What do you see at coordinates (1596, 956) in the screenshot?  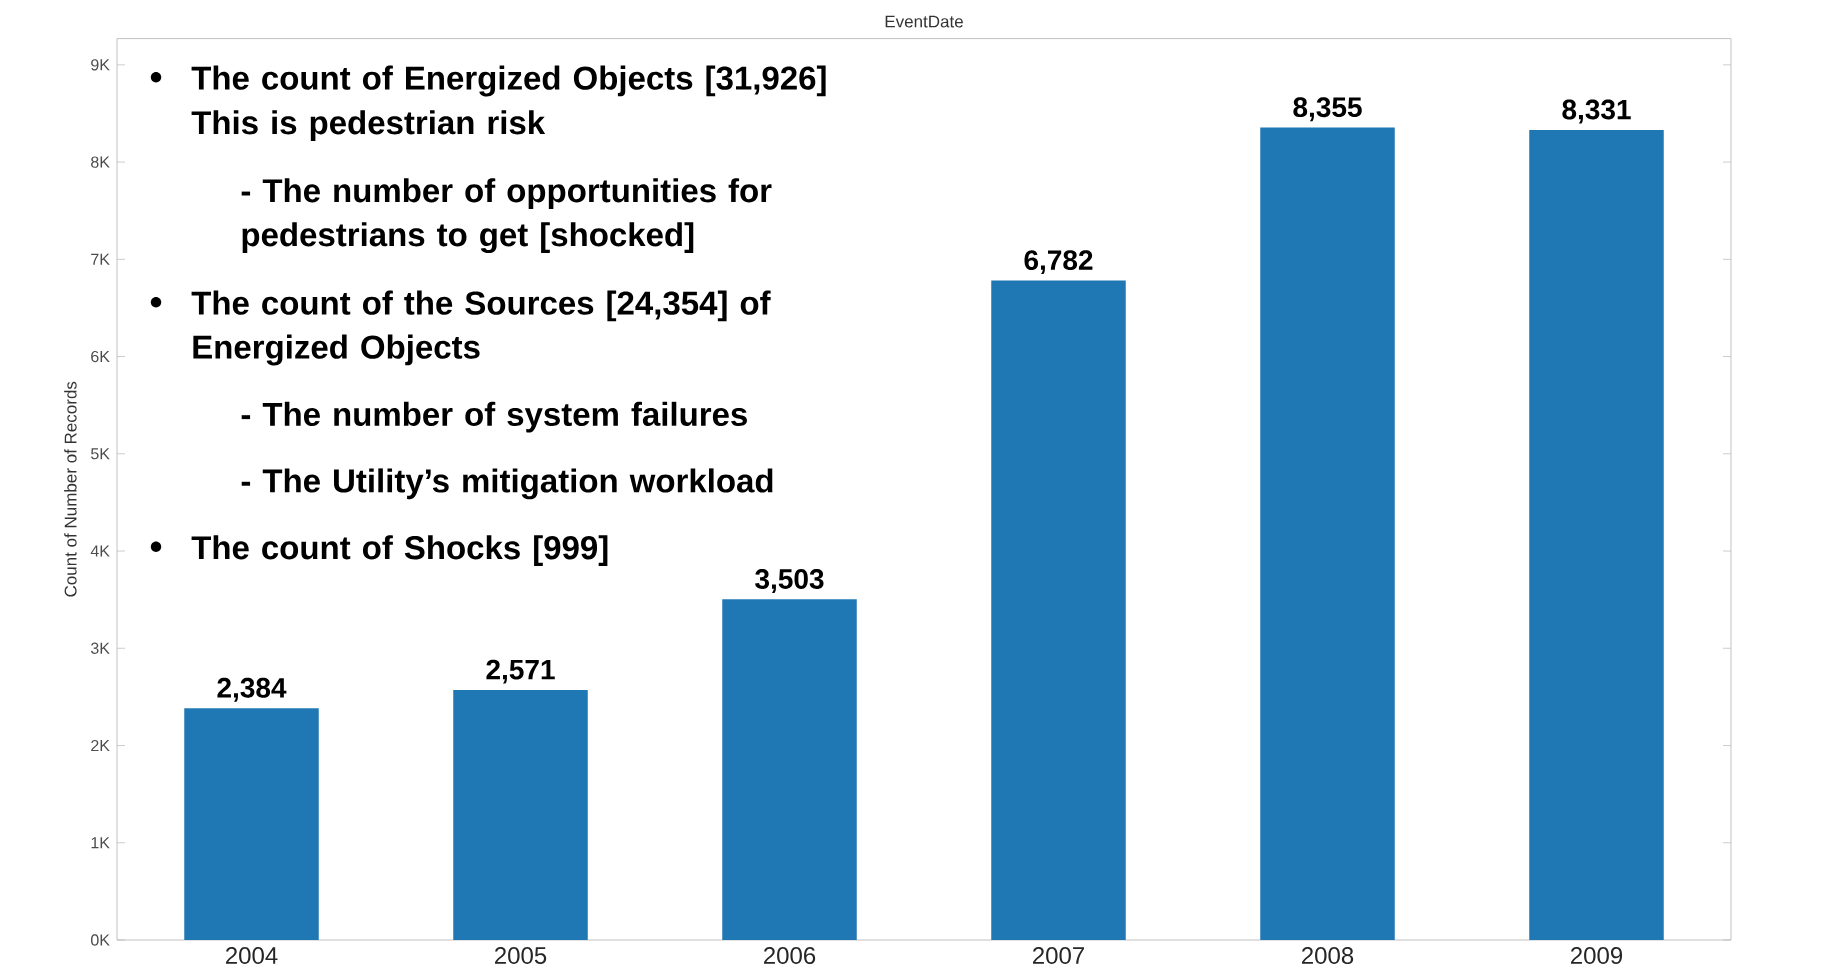 I see `x-tick-label: 2009` at bounding box center [1596, 956].